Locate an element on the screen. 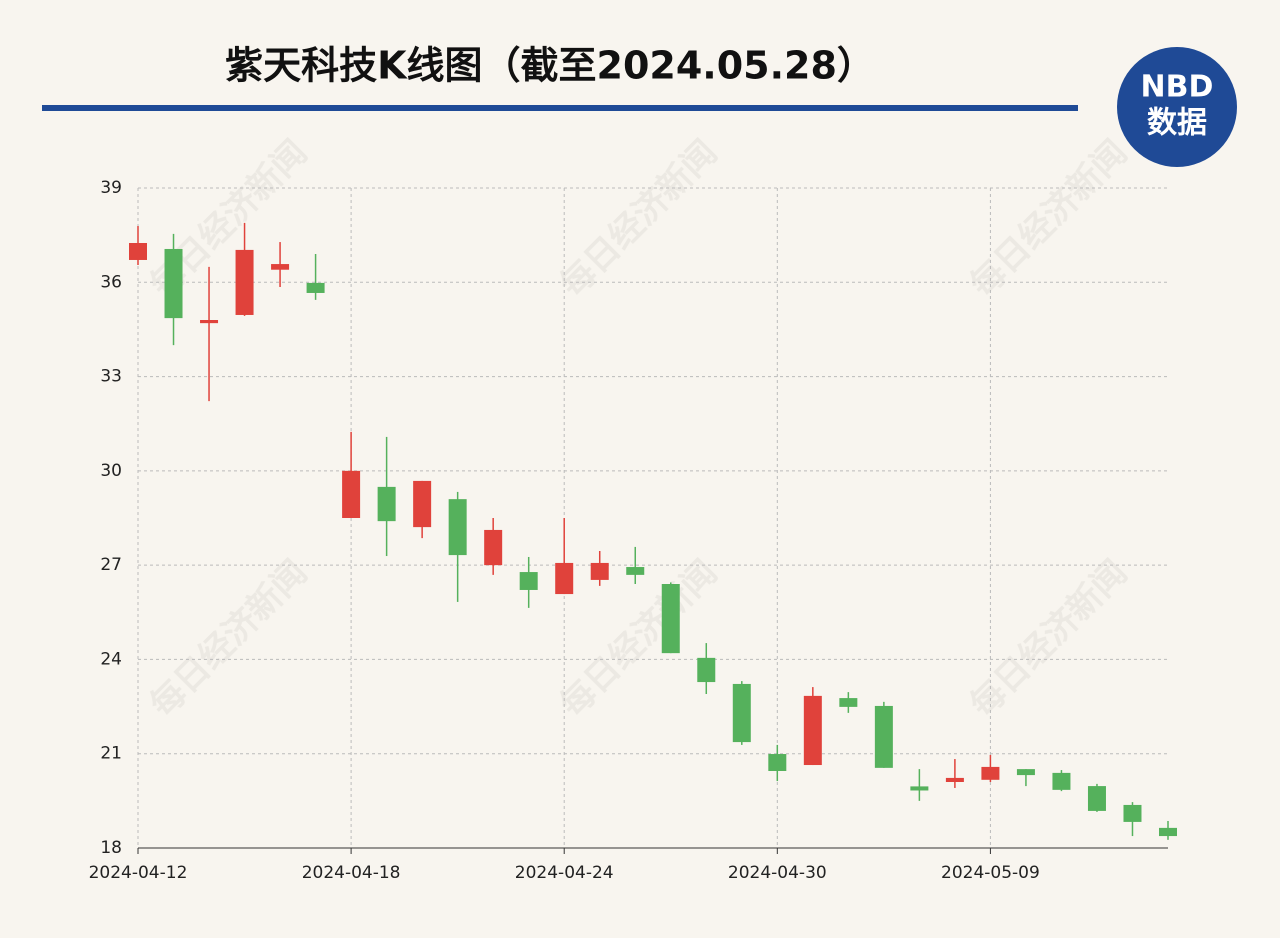 This screenshot has width=1280, height=938. y-tick-label: 39 is located at coordinates (111, 188).